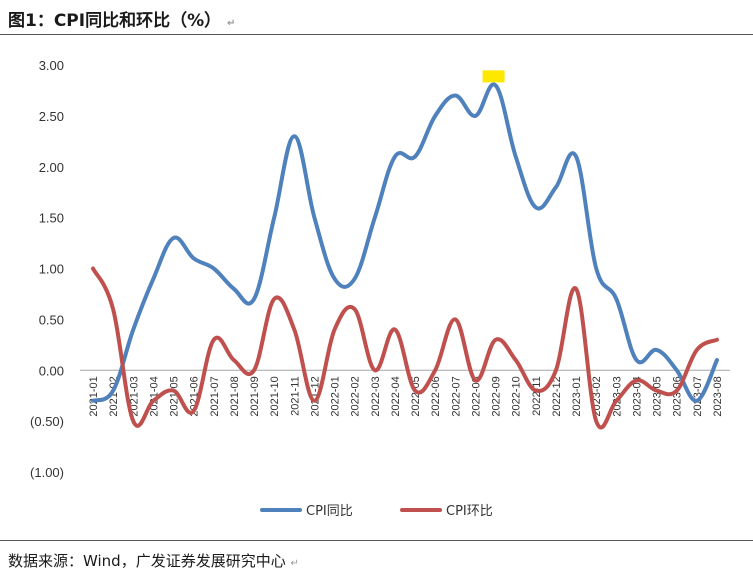 This screenshot has height=582, width=753. Describe the element at coordinates (336, 396) in the screenshot. I see `x-tick-label: 2022-01` at that location.